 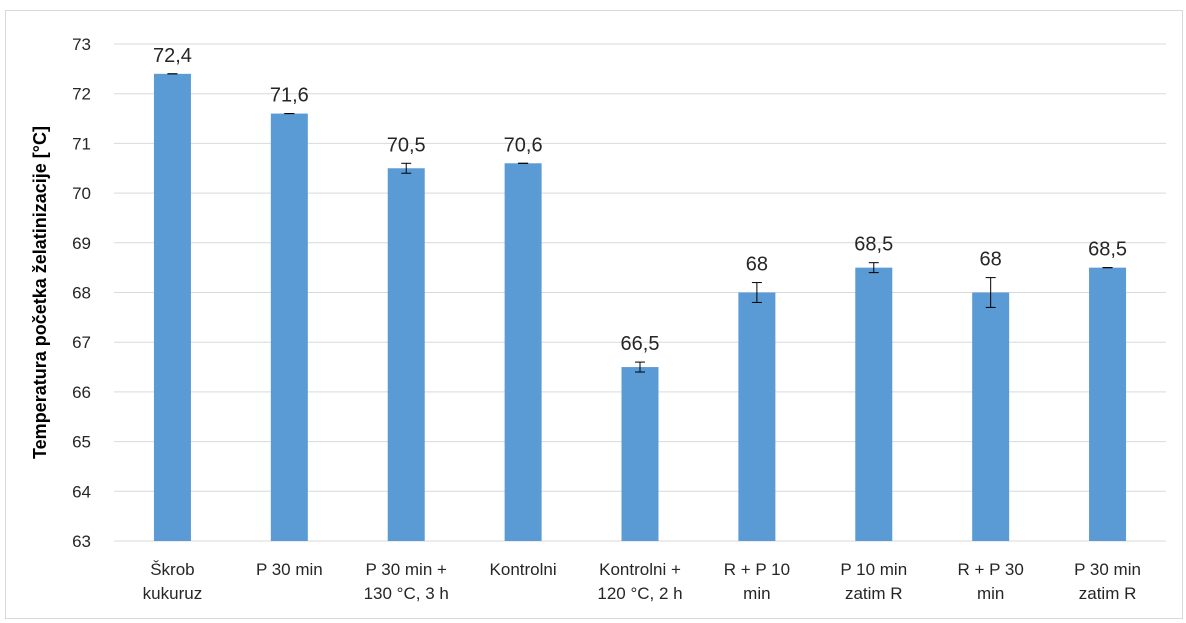 What do you see at coordinates (406, 593) in the screenshot?
I see `category-label-line: 130 °C, 3 h` at bounding box center [406, 593].